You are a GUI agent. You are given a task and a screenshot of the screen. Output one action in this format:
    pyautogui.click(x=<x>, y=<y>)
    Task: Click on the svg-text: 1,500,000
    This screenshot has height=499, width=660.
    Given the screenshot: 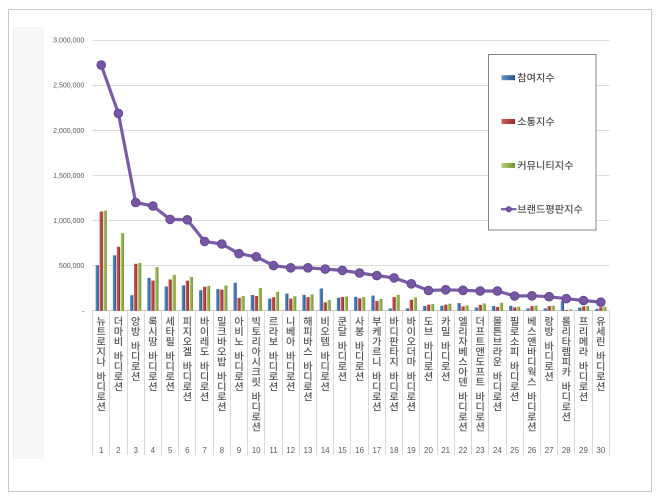 What is the action you would take?
    pyautogui.click(x=68, y=176)
    